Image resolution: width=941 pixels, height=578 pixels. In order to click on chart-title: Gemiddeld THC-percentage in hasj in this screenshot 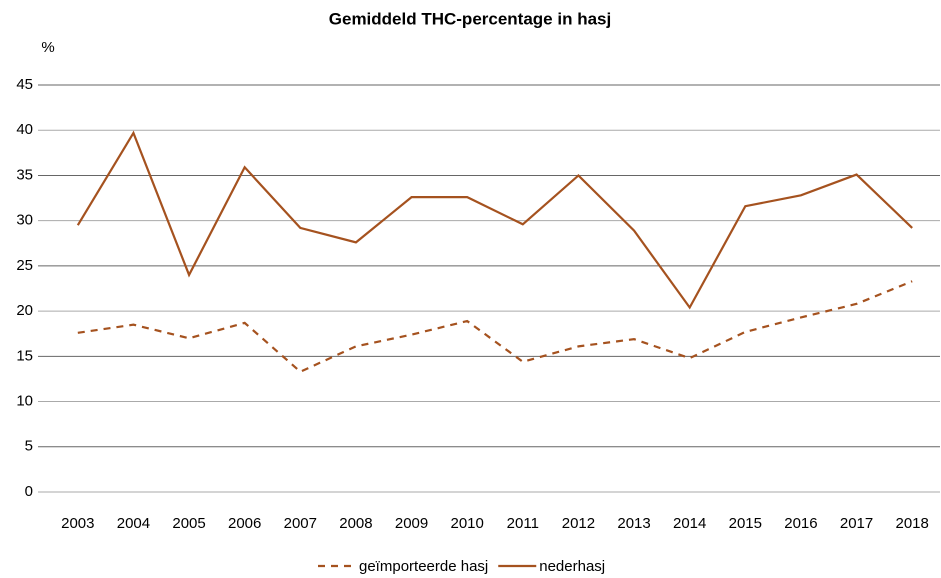, I will do `click(470, 18)`.